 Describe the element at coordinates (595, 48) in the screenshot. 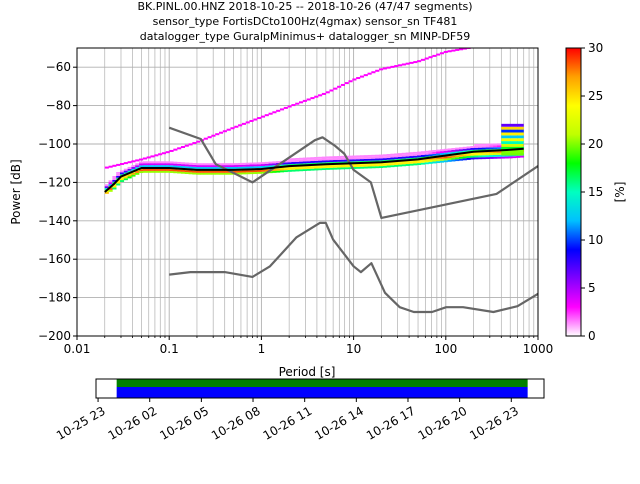

I see `colorbar-tick-label: 30` at that location.